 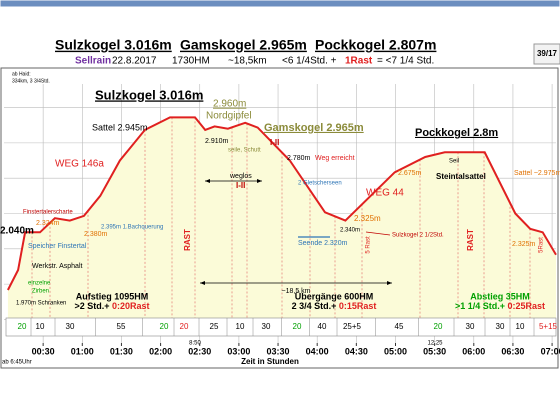 What do you see at coordinates (399, 326) in the screenshot?
I see `duration: 45` at bounding box center [399, 326].